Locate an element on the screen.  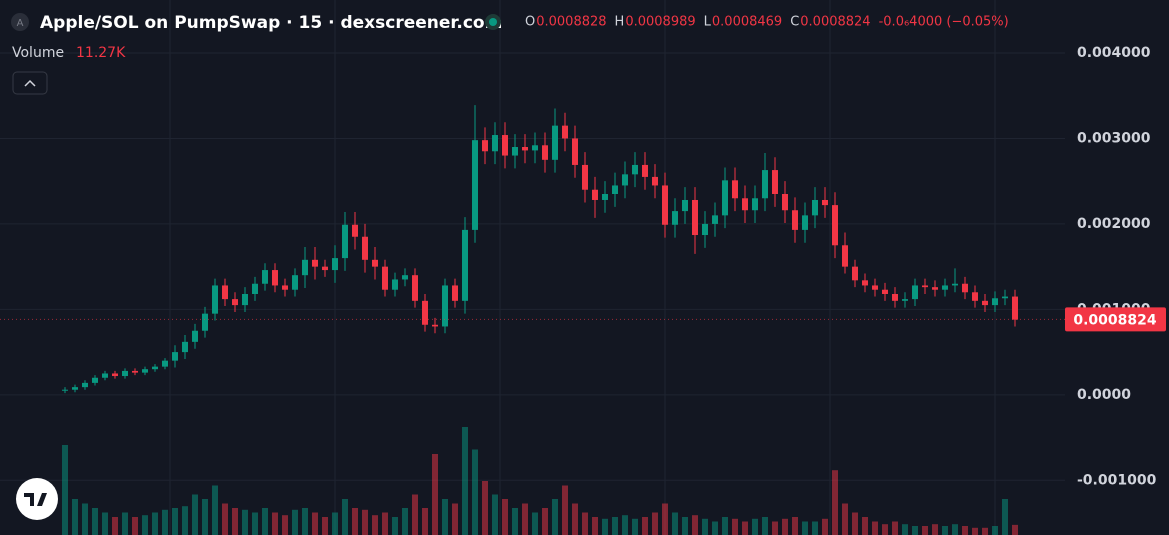
price-label: 0.0008824 is located at coordinates (1115, 320).